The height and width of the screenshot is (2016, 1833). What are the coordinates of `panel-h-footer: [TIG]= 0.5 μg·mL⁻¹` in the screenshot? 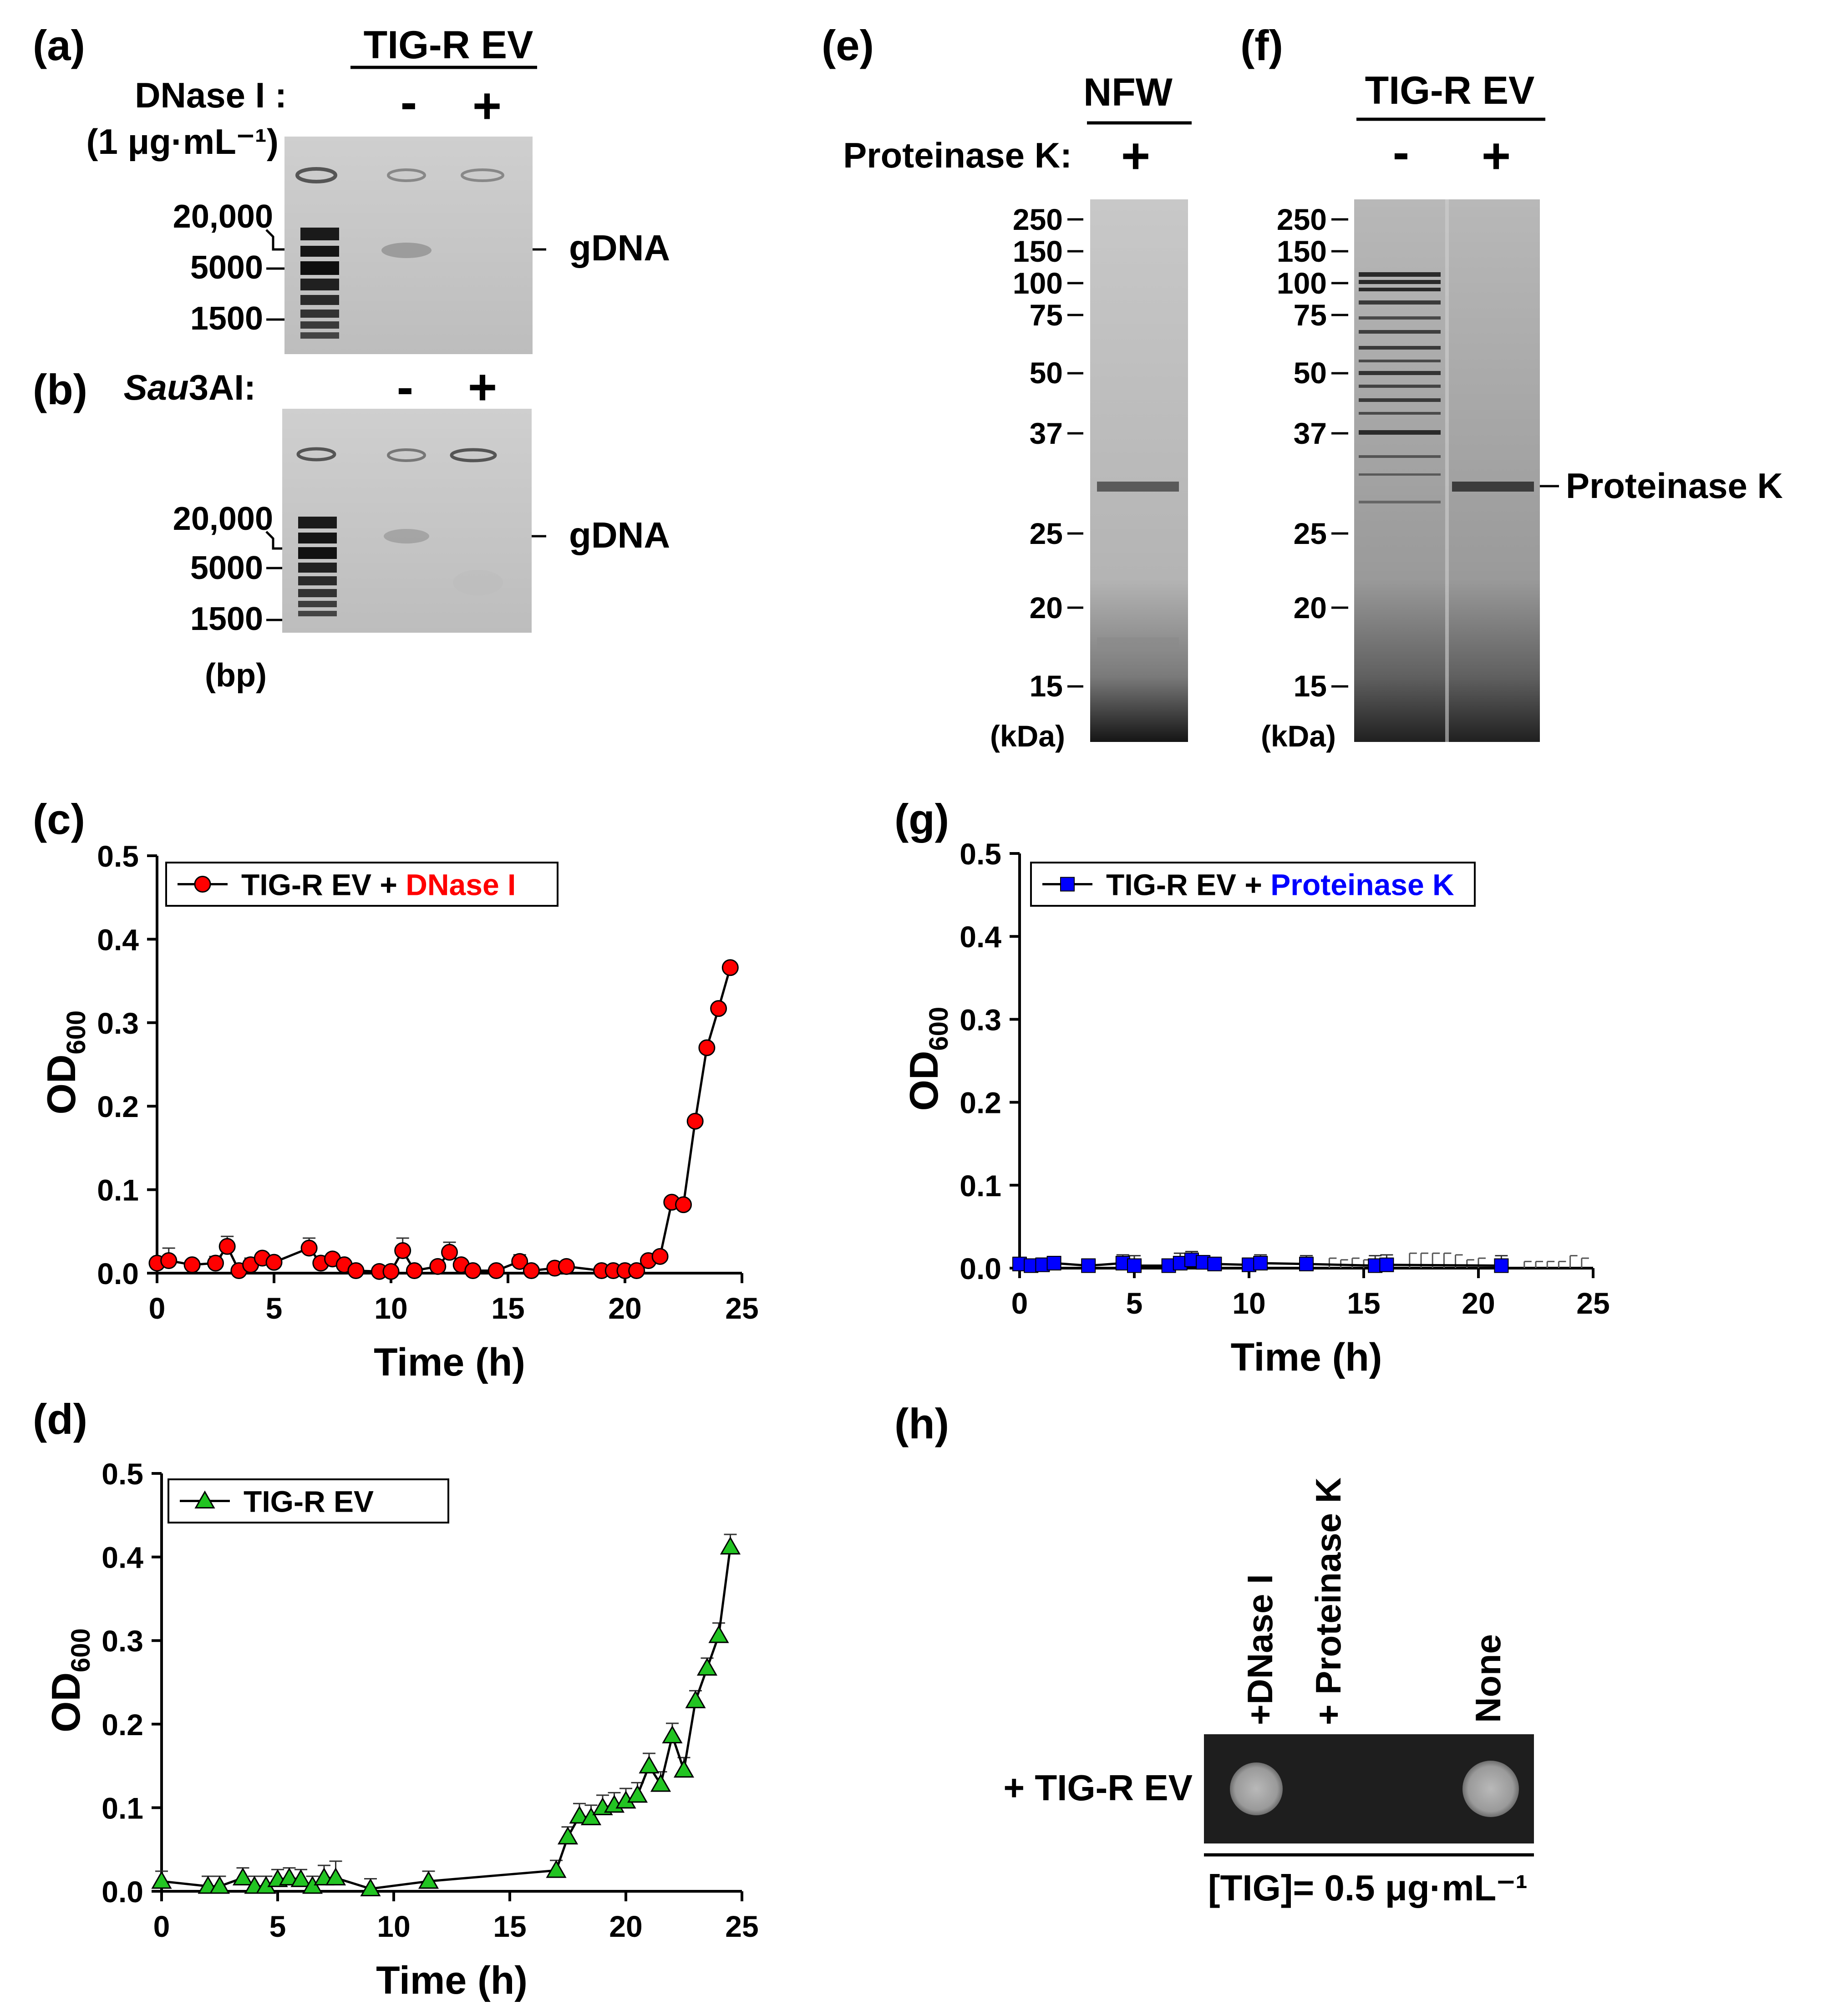 It's located at (1368, 1888).